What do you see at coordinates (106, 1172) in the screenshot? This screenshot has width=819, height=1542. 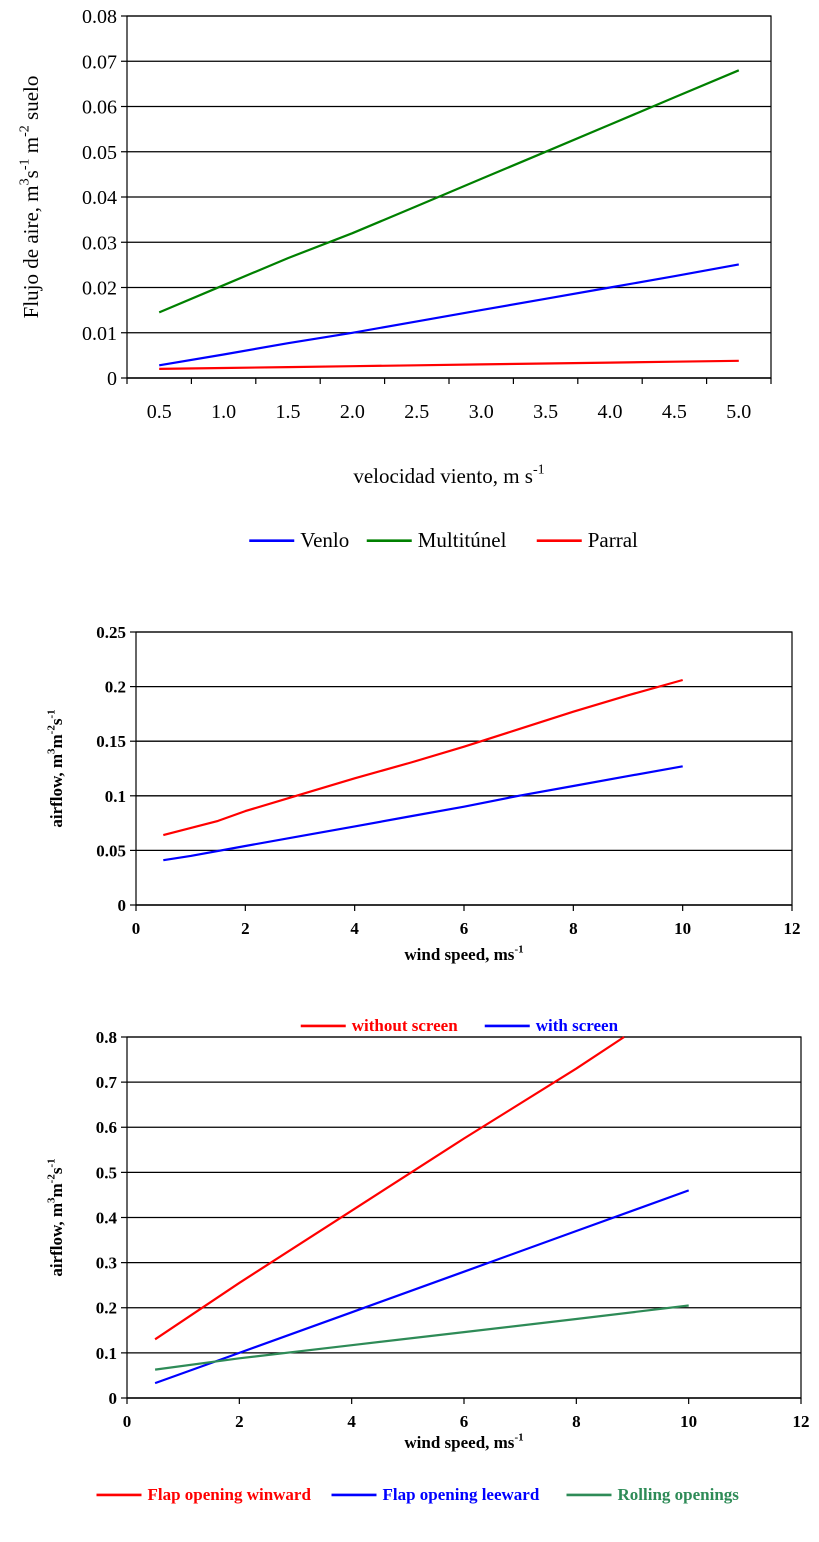 I see `y-tick-label: 0.5` at bounding box center [106, 1172].